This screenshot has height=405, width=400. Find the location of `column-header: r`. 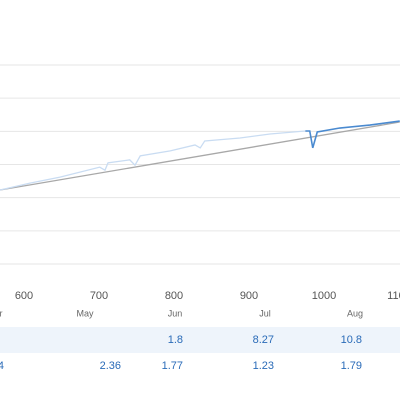

column-header: r is located at coordinates (1, 313).